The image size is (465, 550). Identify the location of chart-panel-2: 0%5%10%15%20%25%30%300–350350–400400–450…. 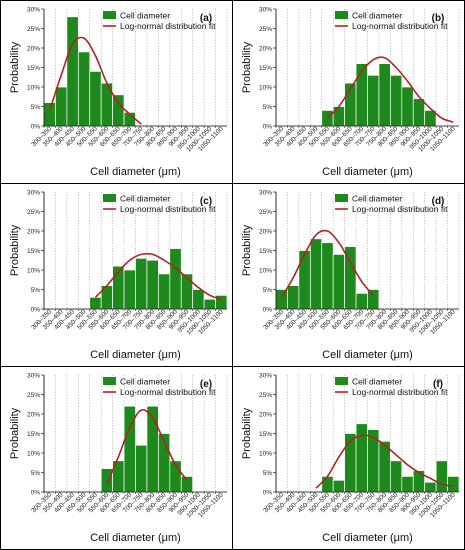
(350, 92).